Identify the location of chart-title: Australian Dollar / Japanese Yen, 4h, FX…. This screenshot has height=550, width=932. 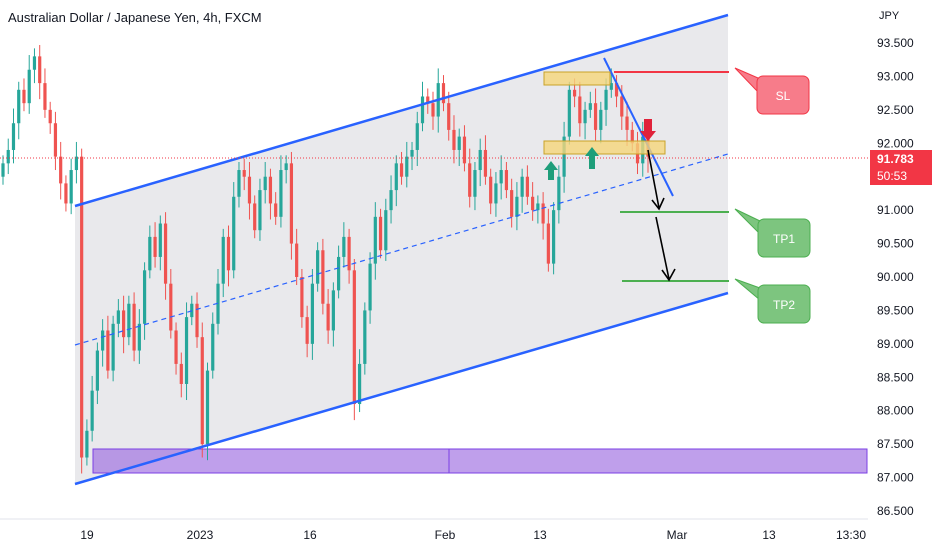
(135, 17).